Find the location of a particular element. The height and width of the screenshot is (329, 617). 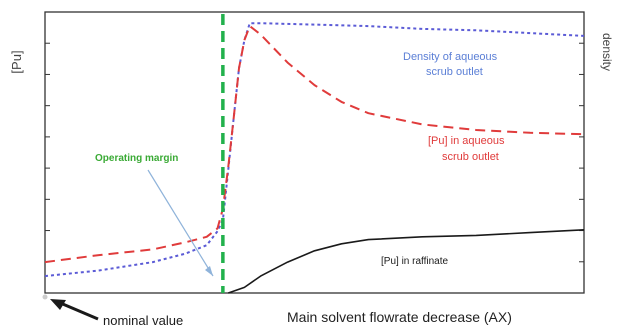

right-ticks is located at coordinates (581, 152).